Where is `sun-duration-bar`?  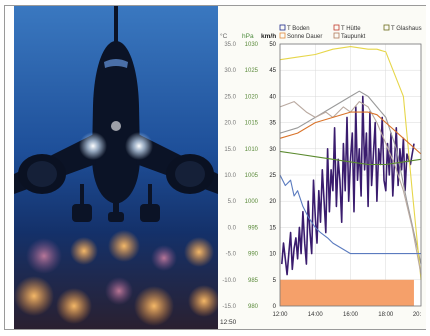
sun-duration-bar is located at coordinates (347, 292).